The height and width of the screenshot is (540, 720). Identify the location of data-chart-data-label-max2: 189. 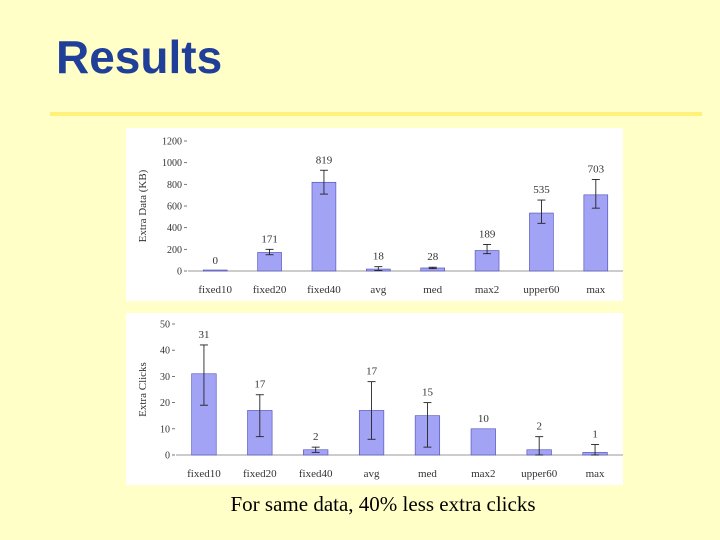
(487, 234).